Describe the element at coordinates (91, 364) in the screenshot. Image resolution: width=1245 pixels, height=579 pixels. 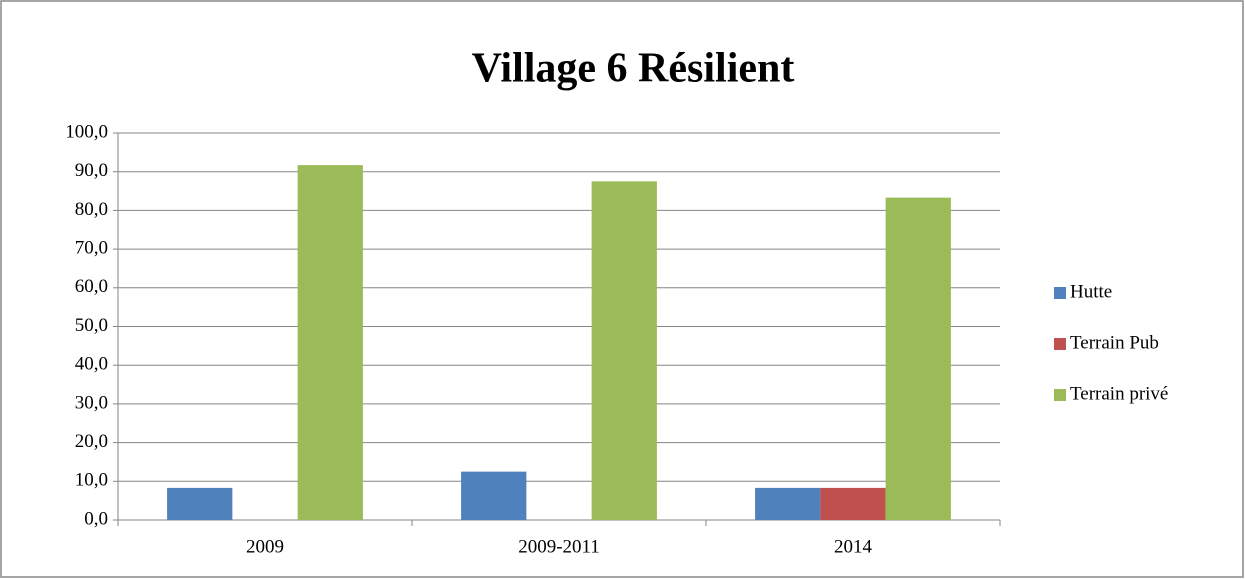
I see `y-tick-label: 40,0` at that location.